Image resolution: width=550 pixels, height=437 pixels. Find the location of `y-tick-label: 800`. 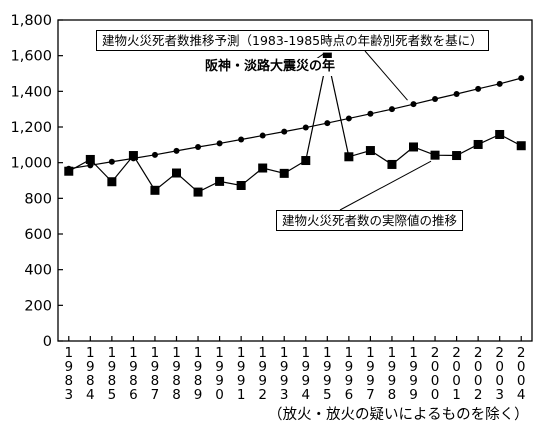

y-tick-label: 800 is located at coordinates (38, 199).